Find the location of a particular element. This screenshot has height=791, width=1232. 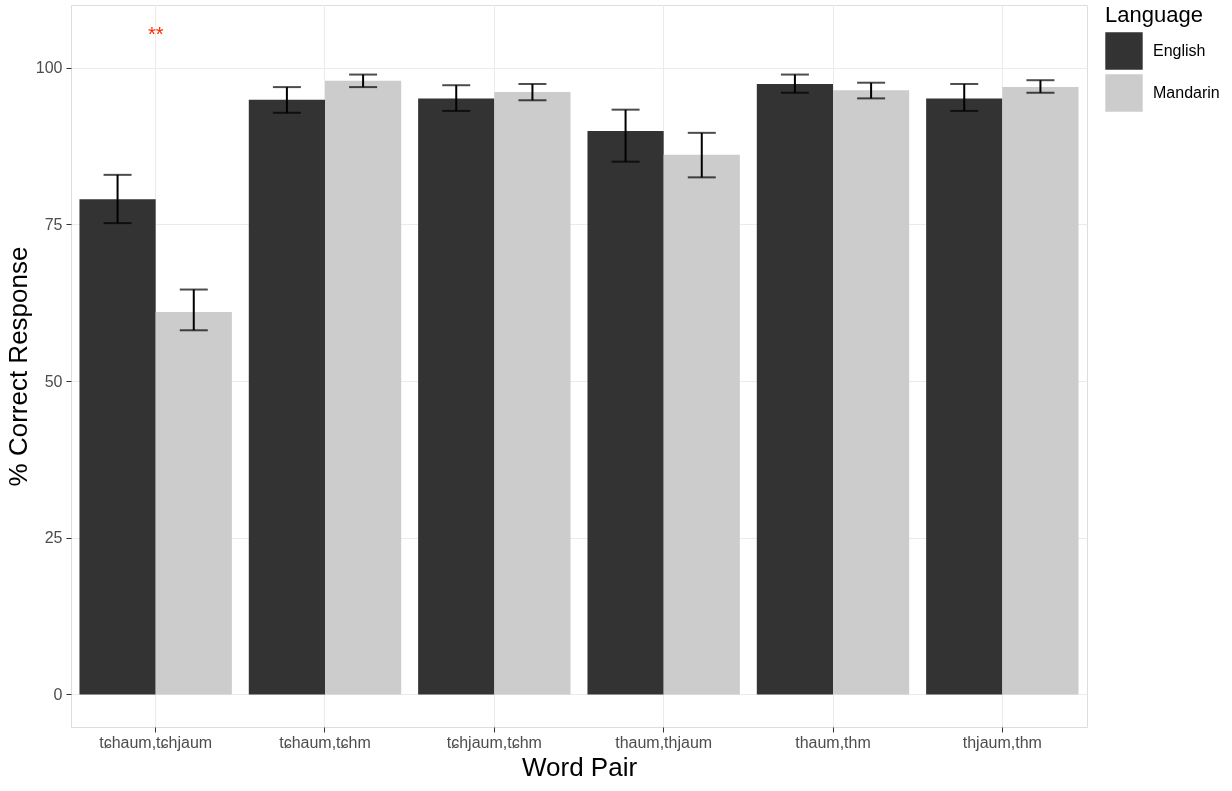

y-tick-label: 0 is located at coordinates (58, 694).